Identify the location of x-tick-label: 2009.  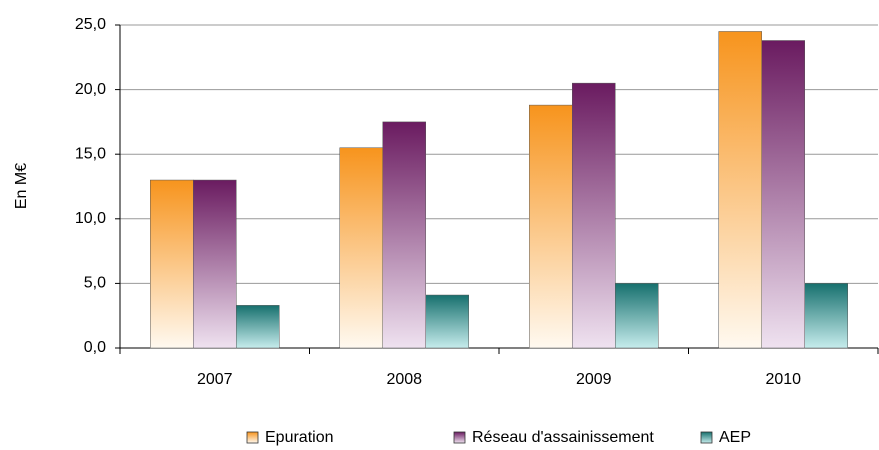
(594, 379).